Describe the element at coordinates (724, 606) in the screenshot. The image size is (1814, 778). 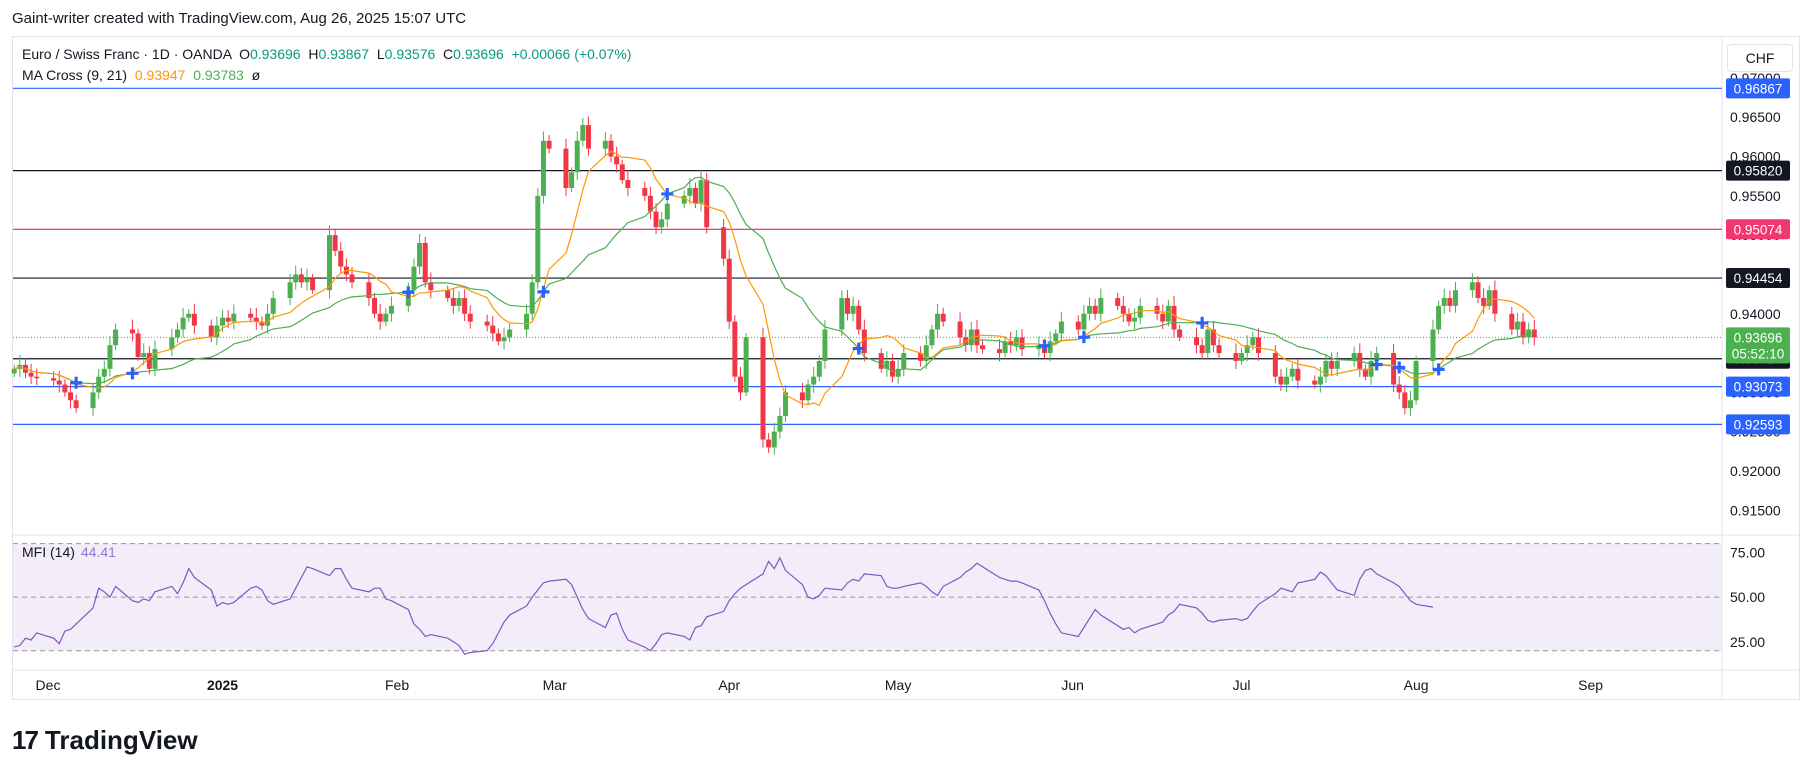
I see `mfi-line` at that location.